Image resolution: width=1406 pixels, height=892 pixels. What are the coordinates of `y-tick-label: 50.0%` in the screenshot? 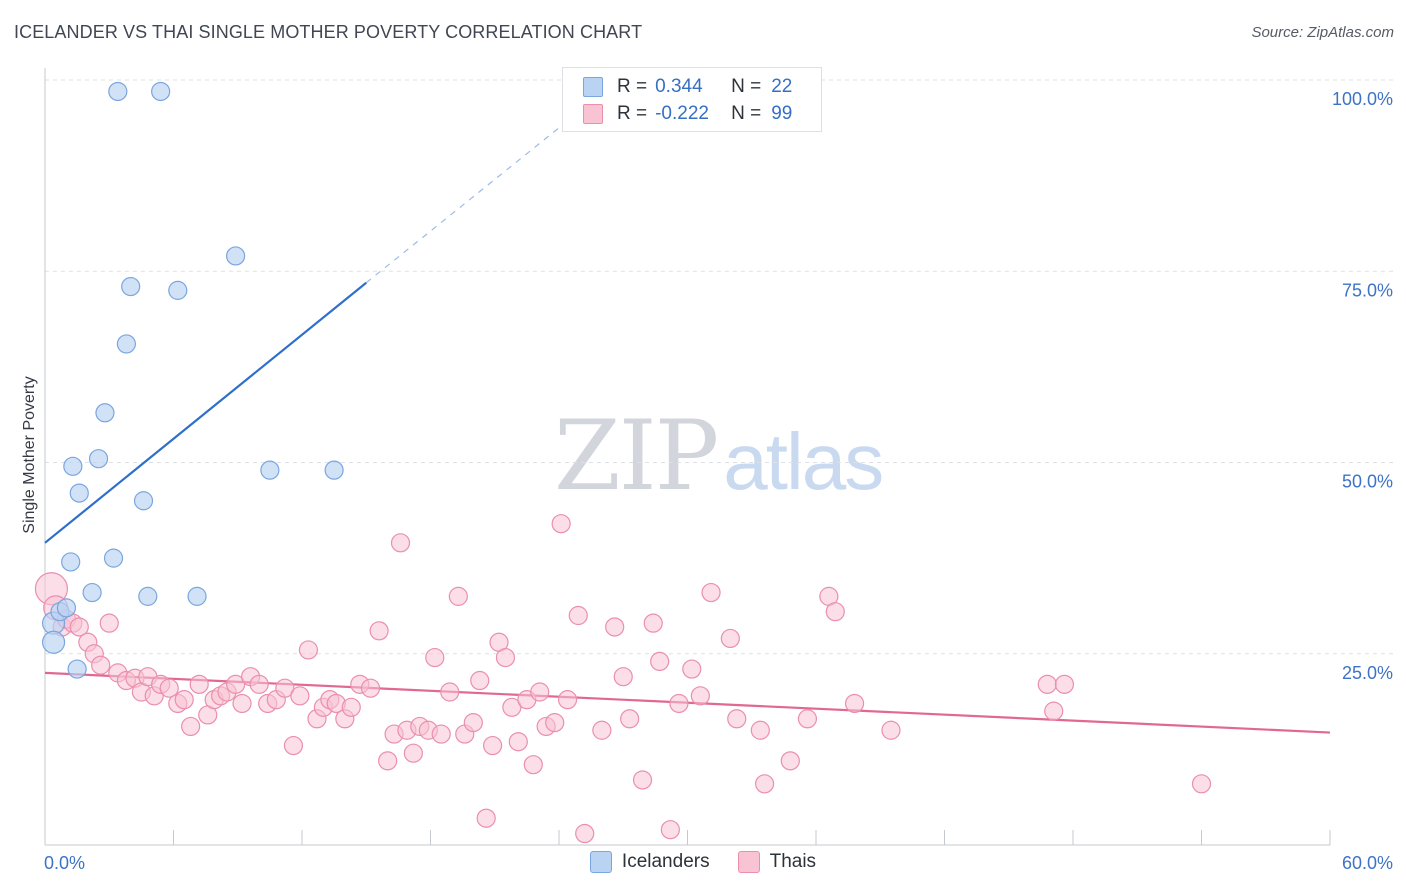 It's located at (1367, 482).